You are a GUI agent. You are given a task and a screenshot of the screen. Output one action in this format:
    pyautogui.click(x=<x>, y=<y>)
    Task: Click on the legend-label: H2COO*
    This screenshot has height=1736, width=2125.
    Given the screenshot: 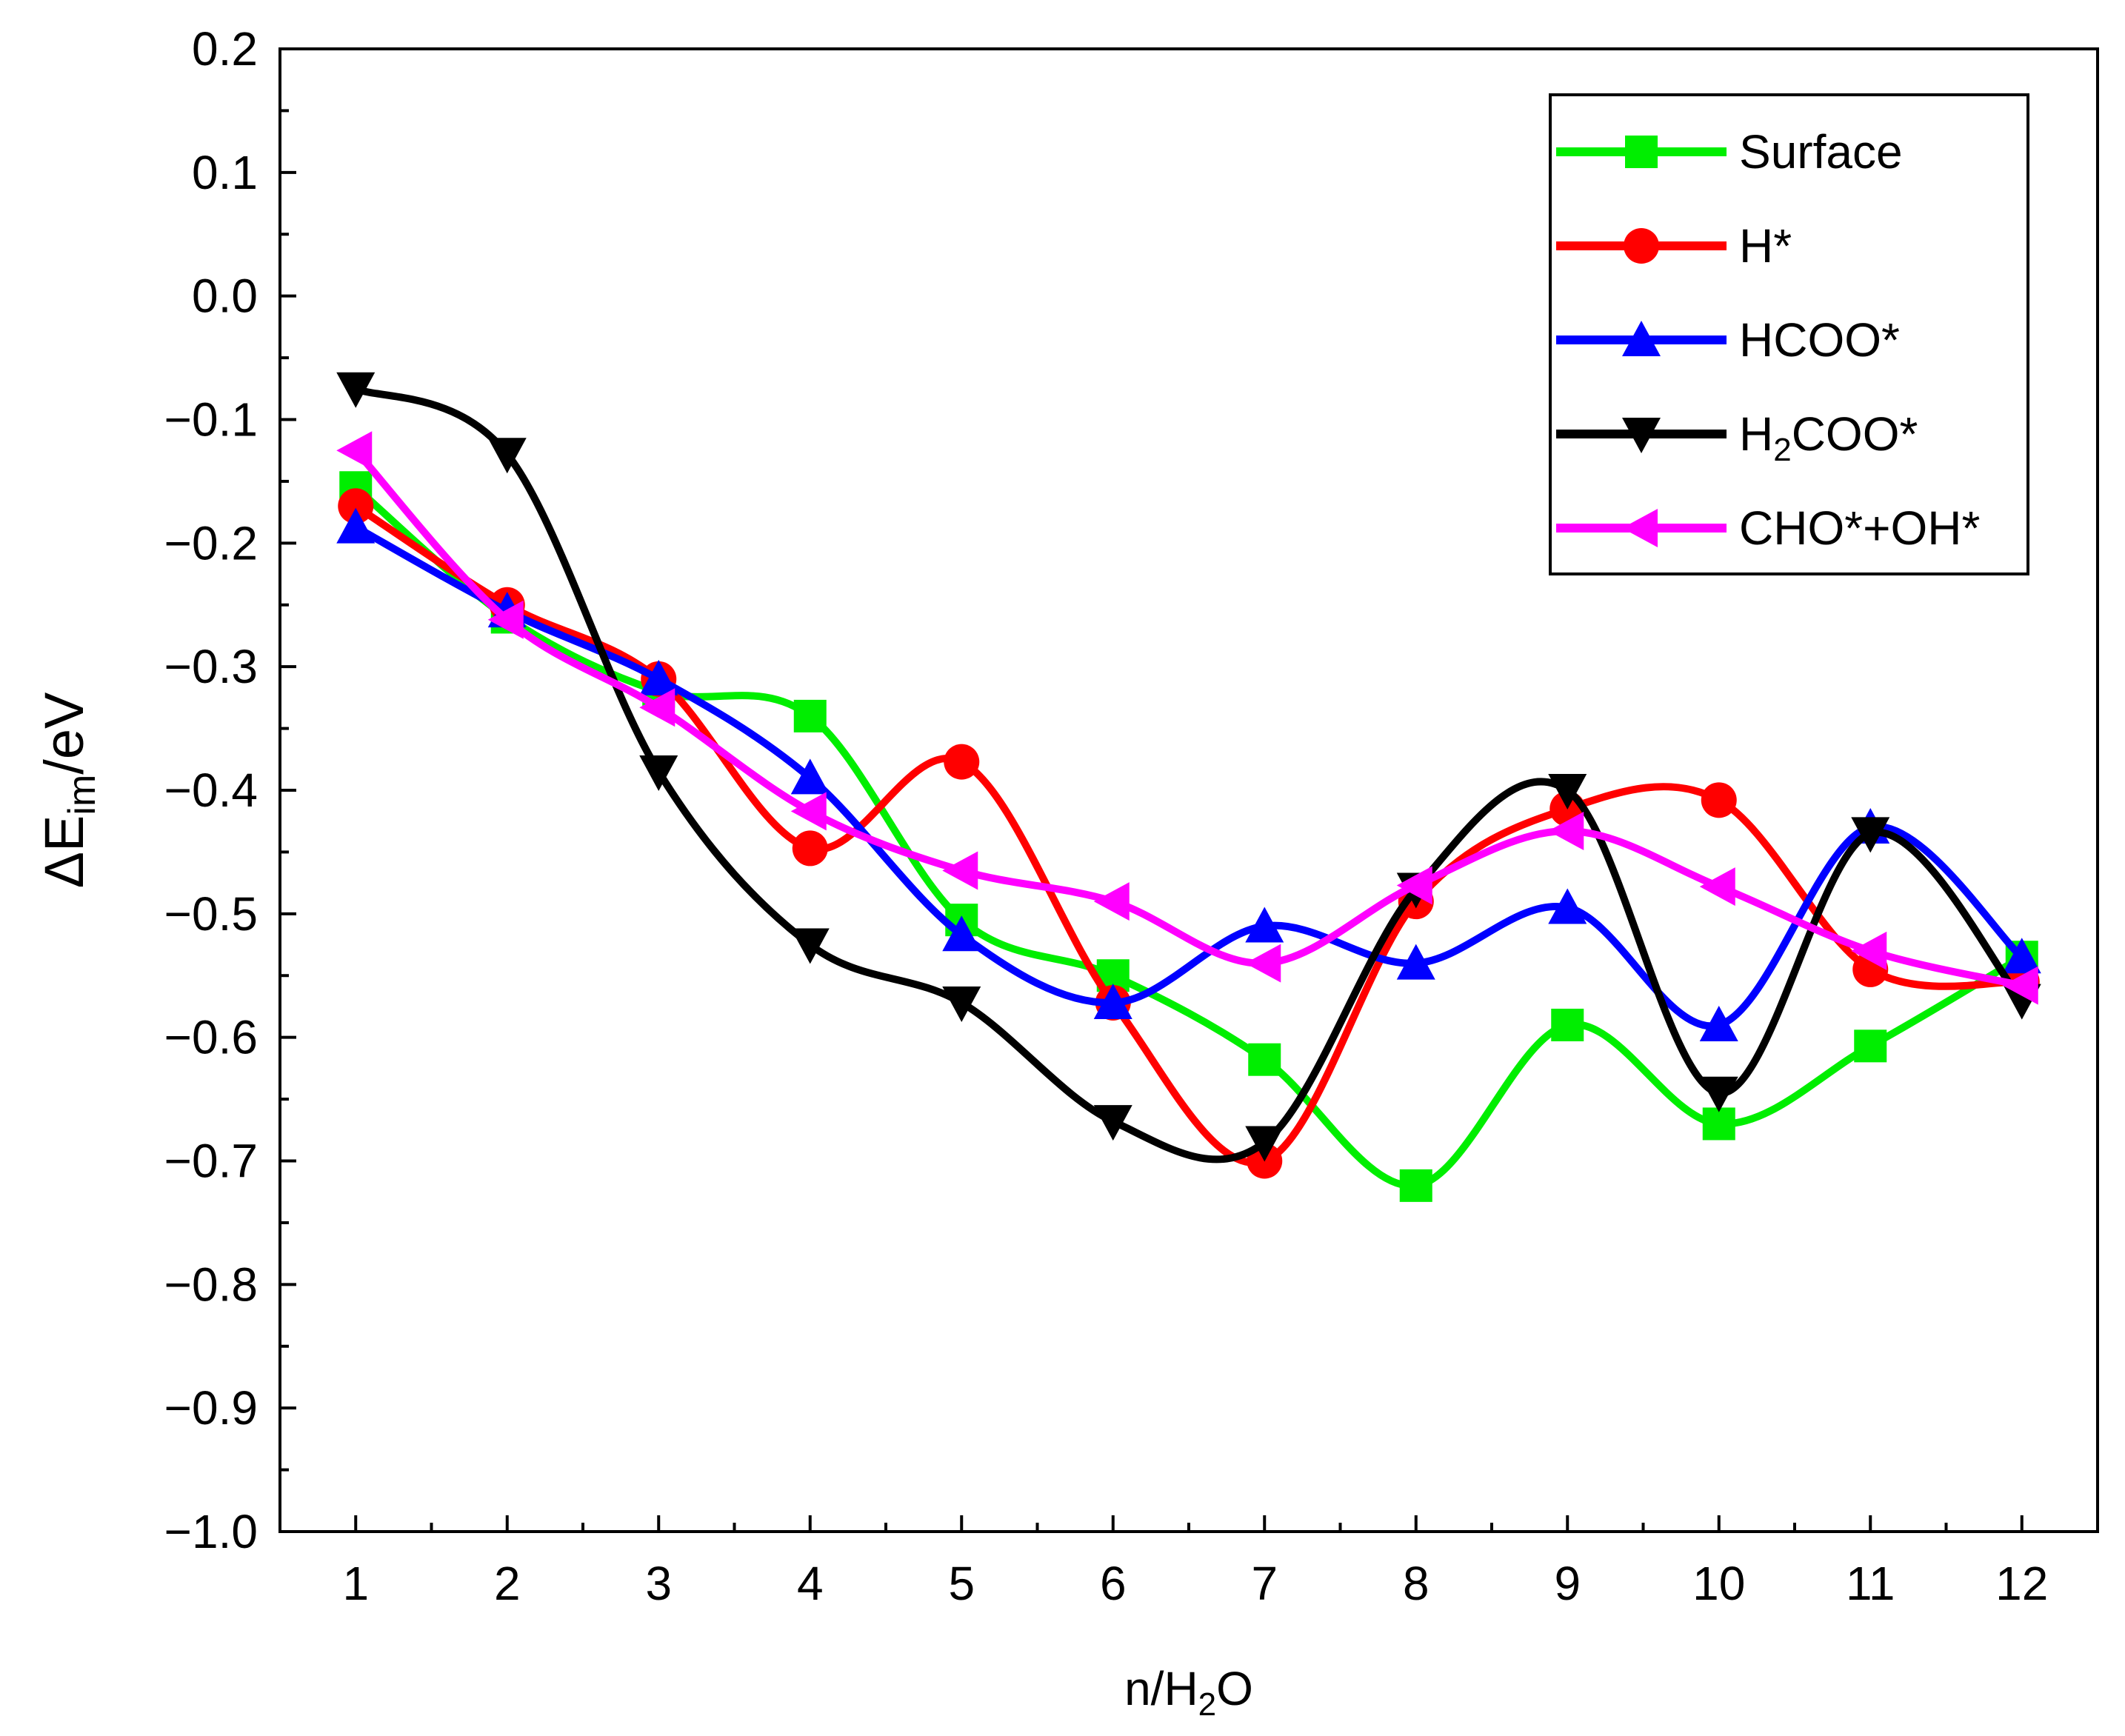 What is the action you would take?
    pyautogui.click(x=1828, y=438)
    